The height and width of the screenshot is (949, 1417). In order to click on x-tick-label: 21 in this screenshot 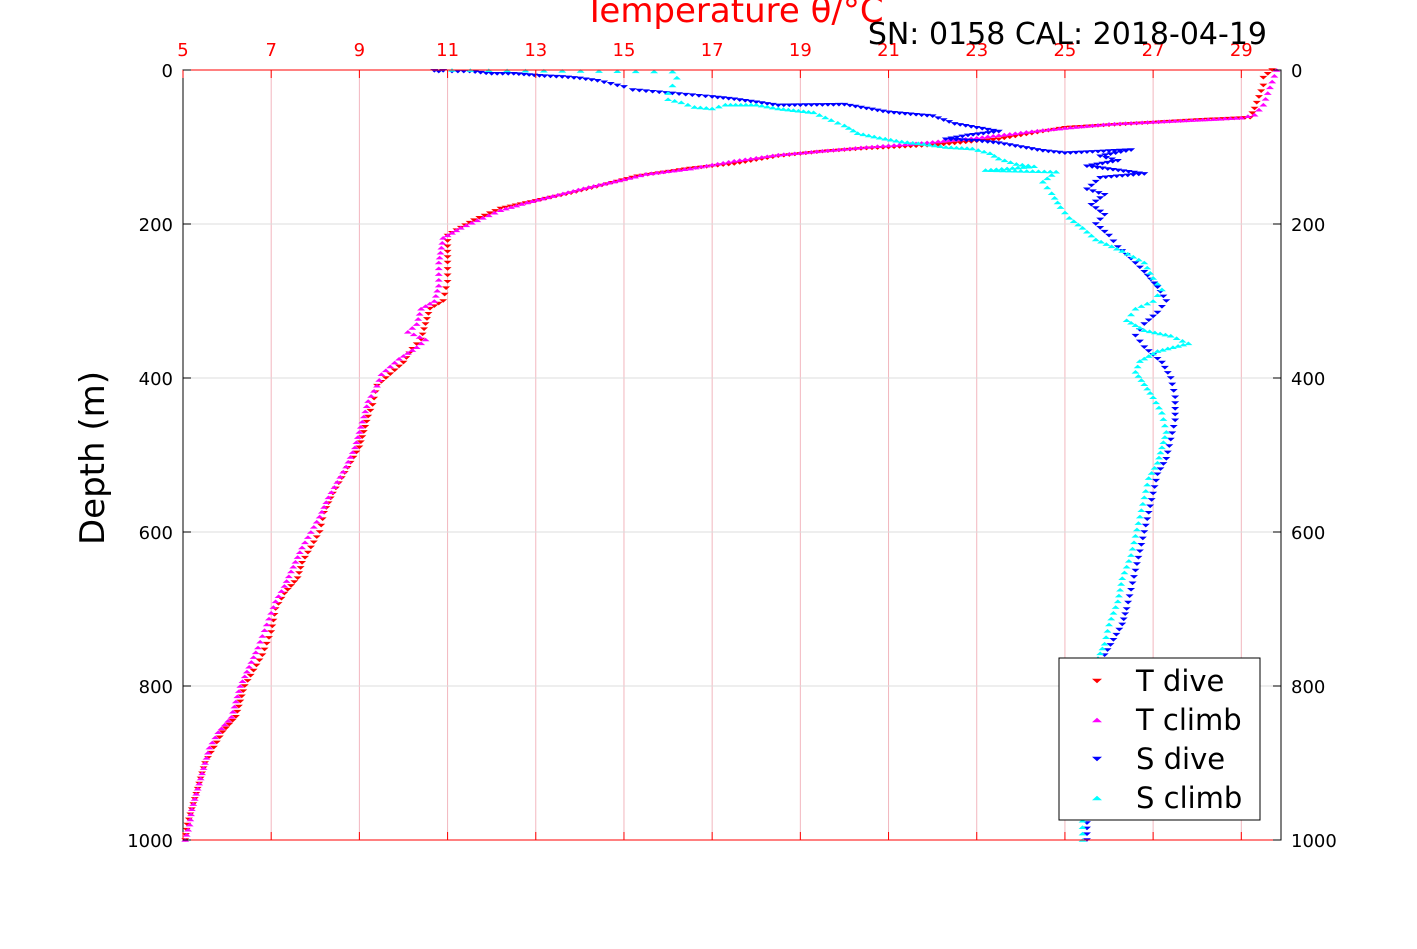, I will do `click(888, 50)`.